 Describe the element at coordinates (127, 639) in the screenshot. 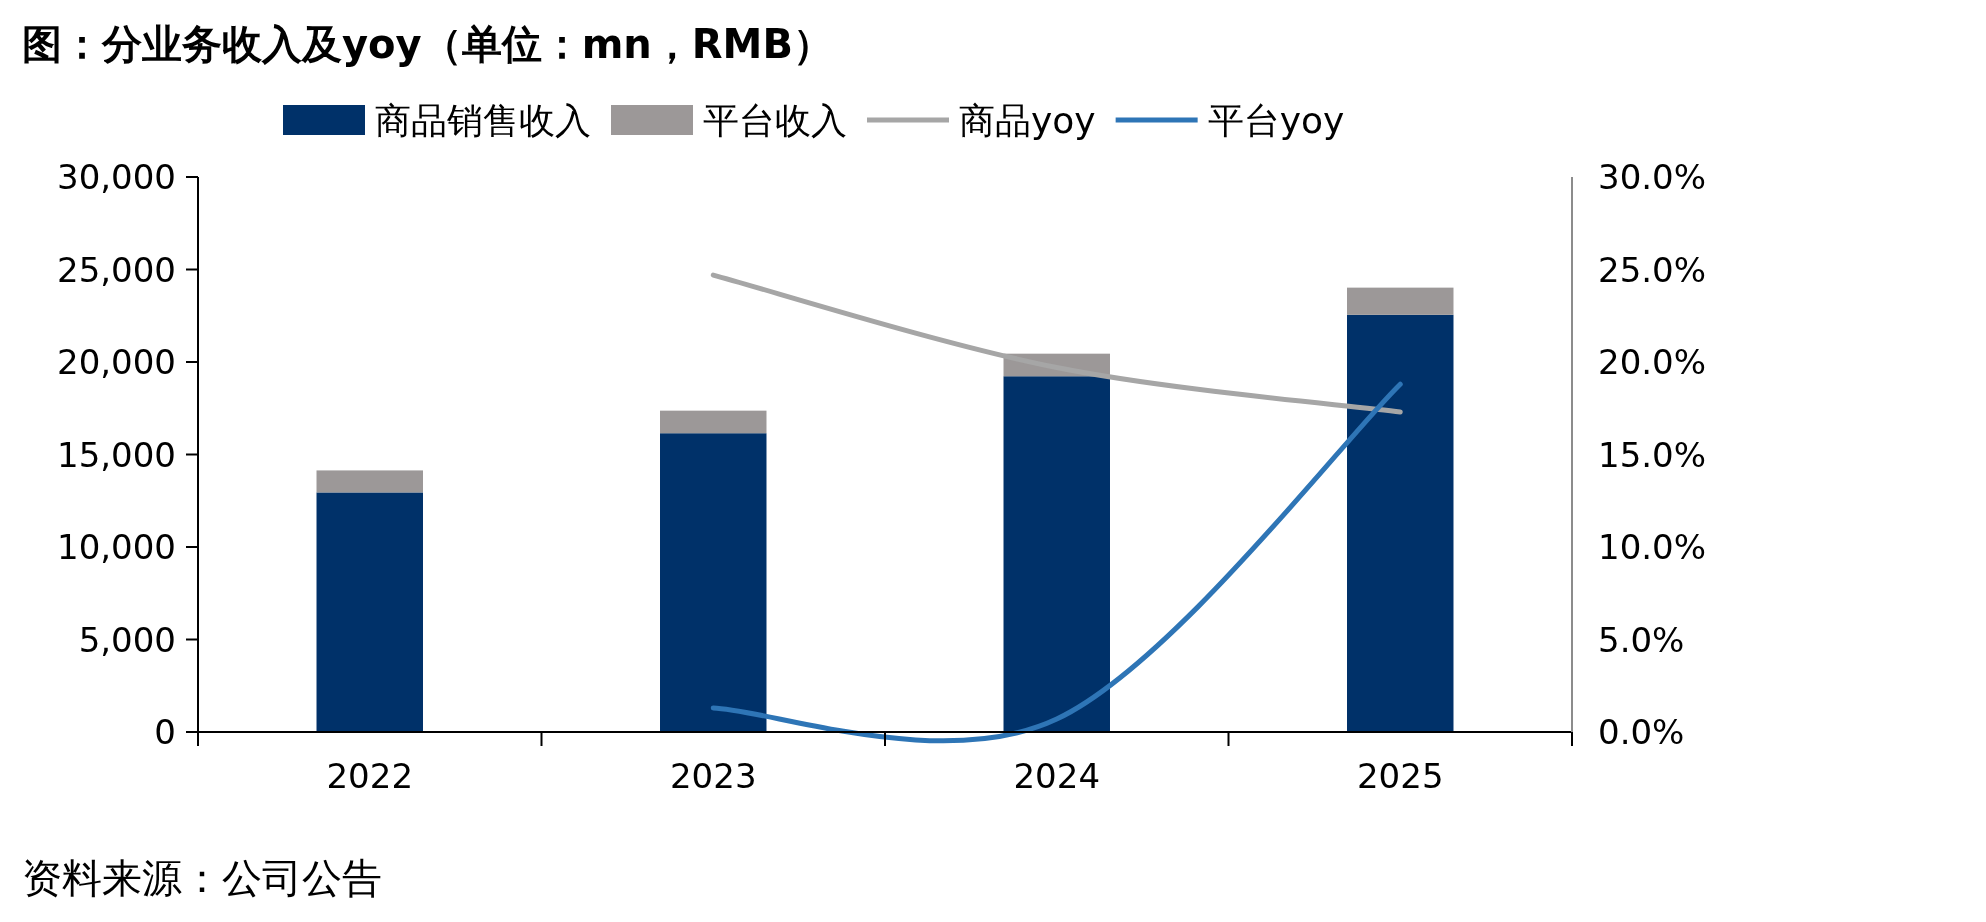

I see `y-tick-label: 5,000` at that location.